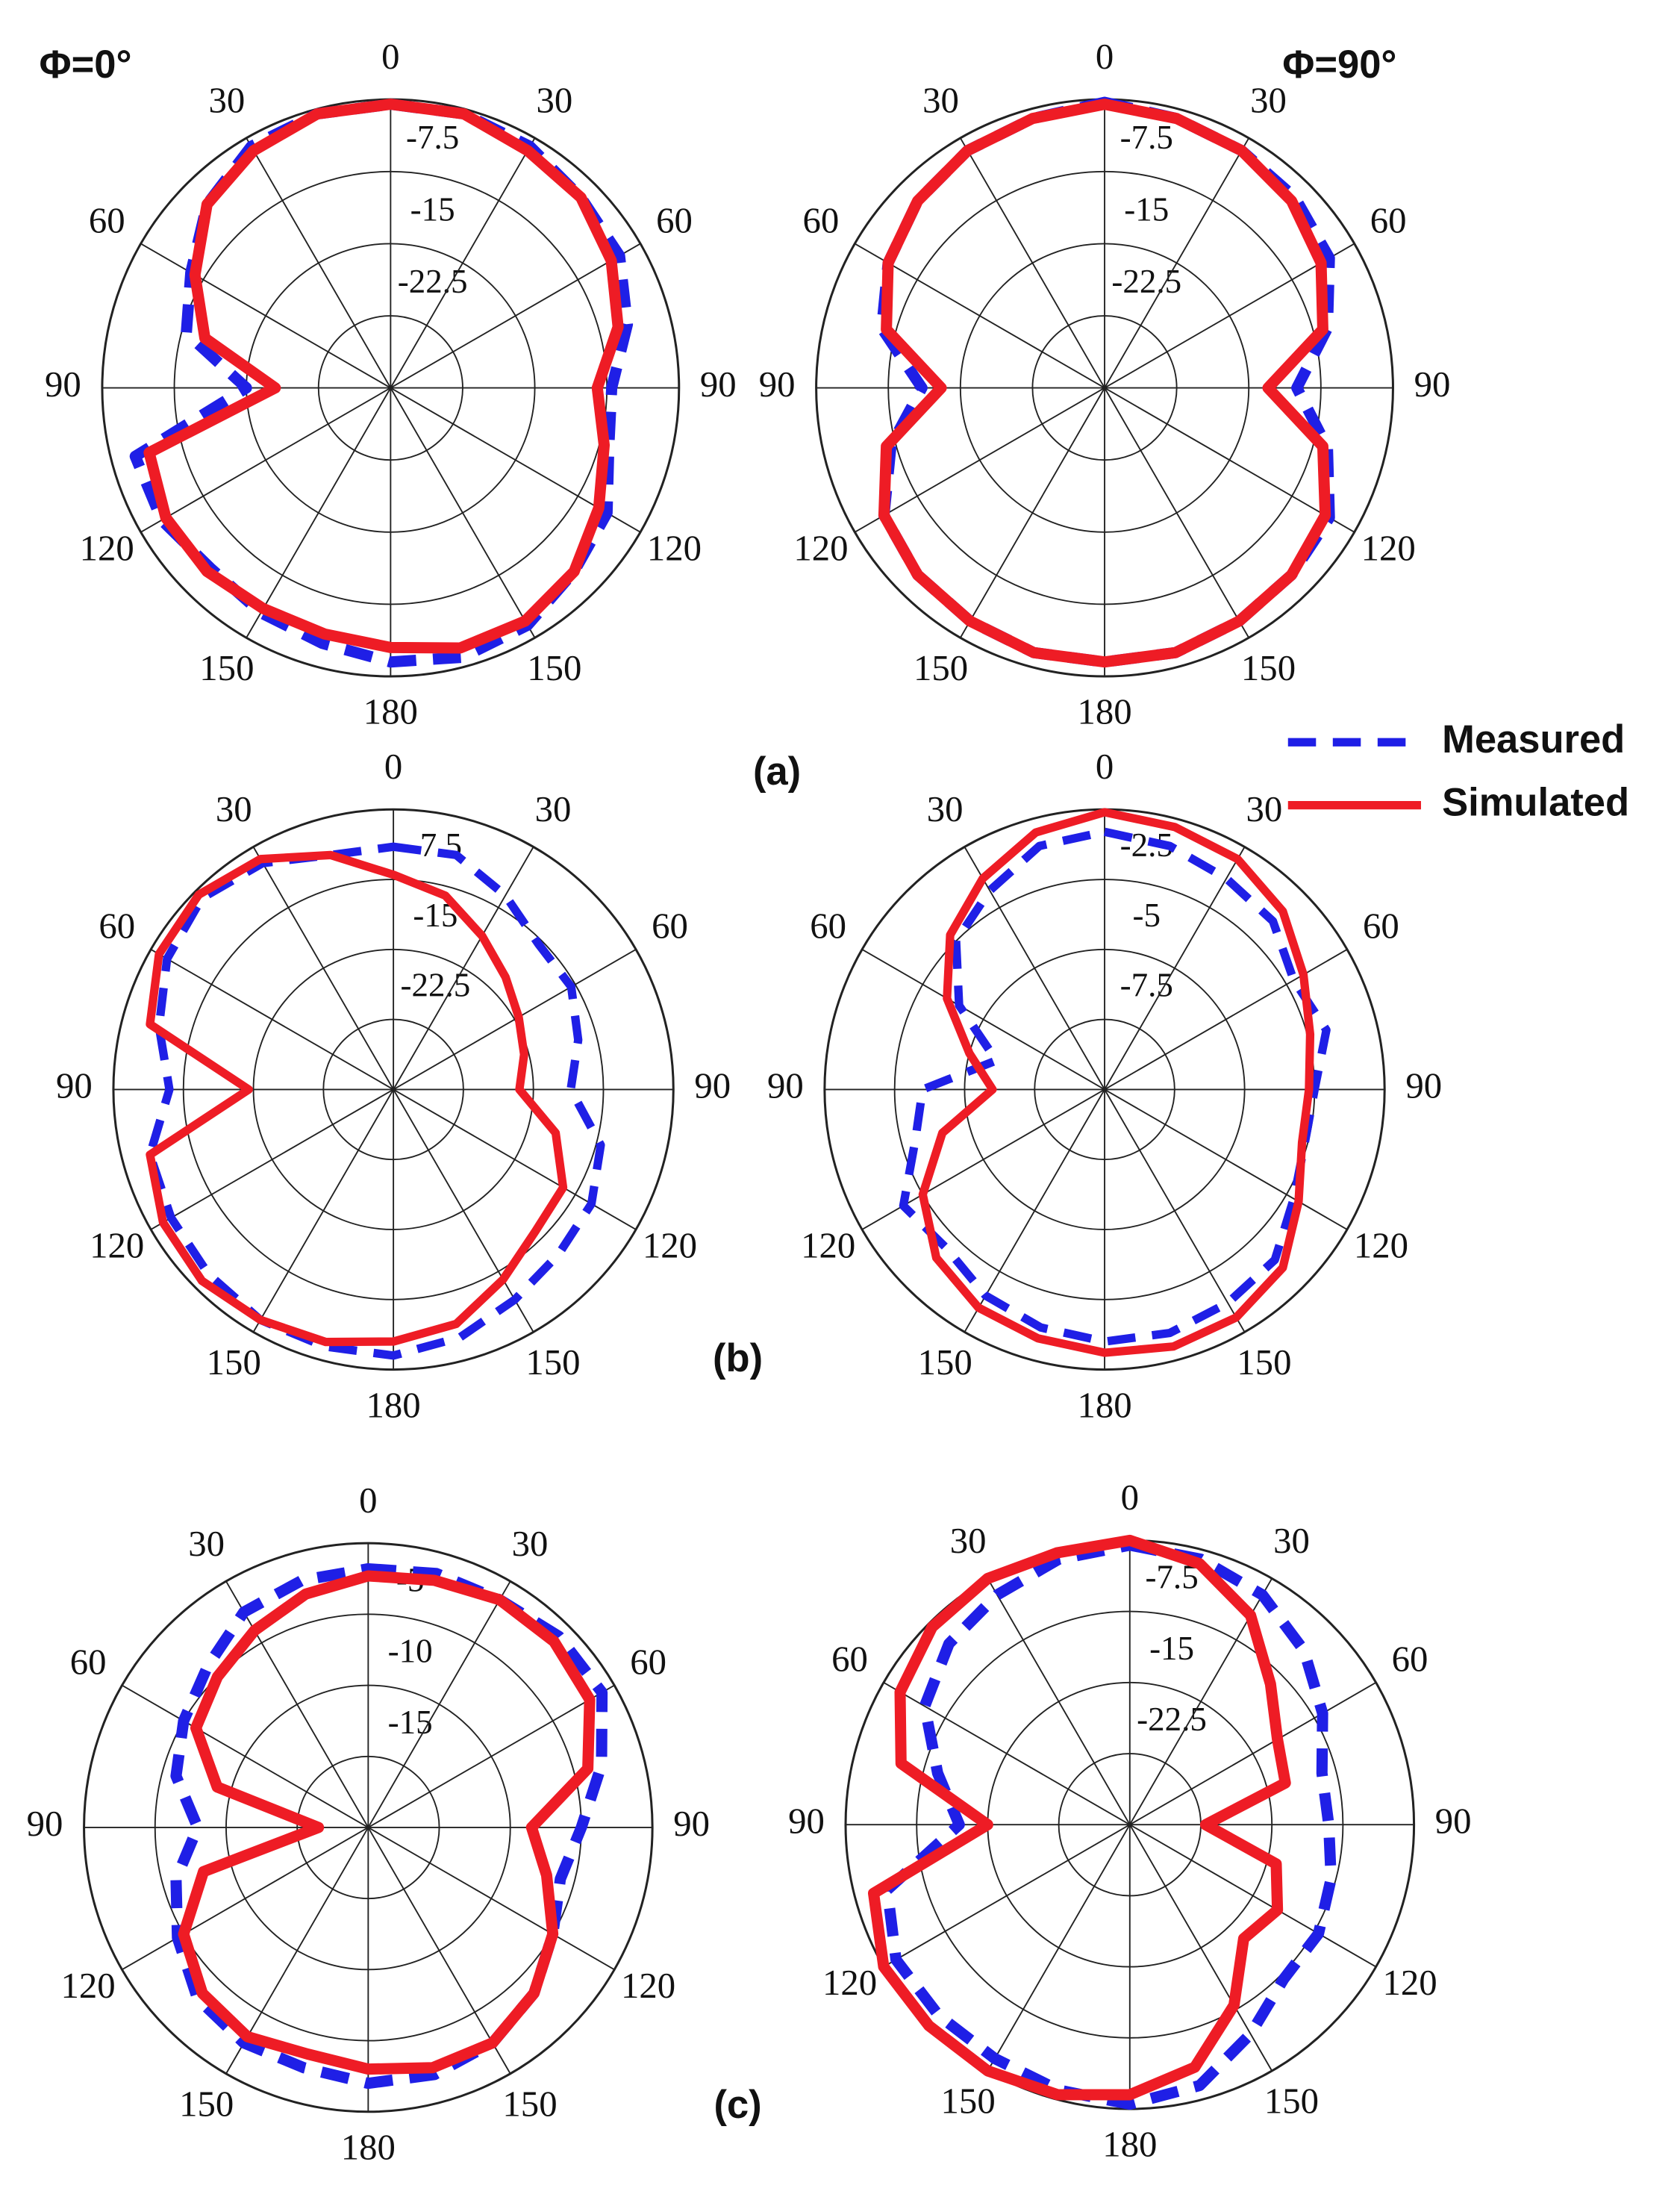 The image size is (1680, 2203). Describe the element at coordinates (86, 65) in the screenshot. I see `chart-title: Φ=0°` at that location.